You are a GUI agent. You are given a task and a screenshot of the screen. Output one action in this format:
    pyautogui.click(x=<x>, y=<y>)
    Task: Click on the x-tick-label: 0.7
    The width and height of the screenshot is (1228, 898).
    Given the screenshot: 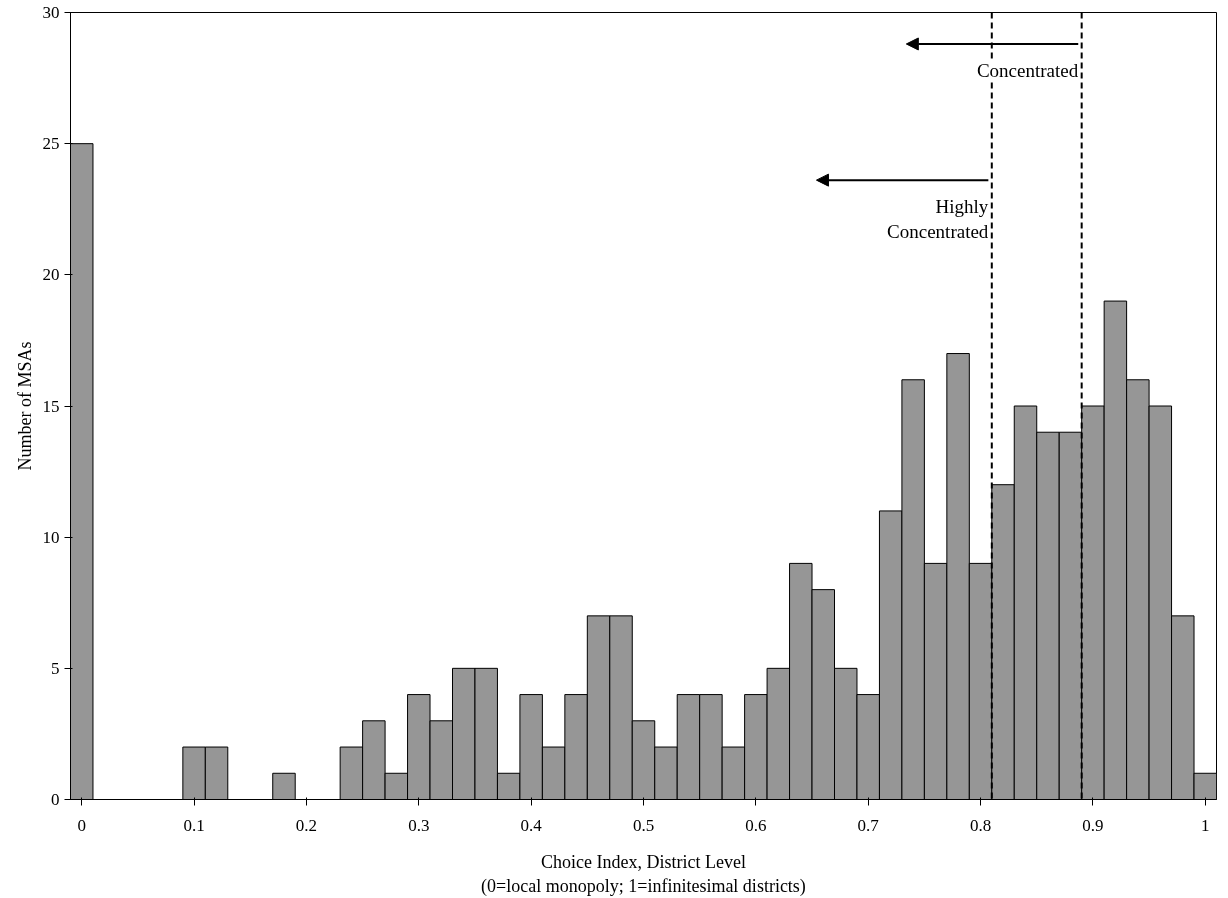 What is the action you would take?
    pyautogui.click(x=868, y=825)
    